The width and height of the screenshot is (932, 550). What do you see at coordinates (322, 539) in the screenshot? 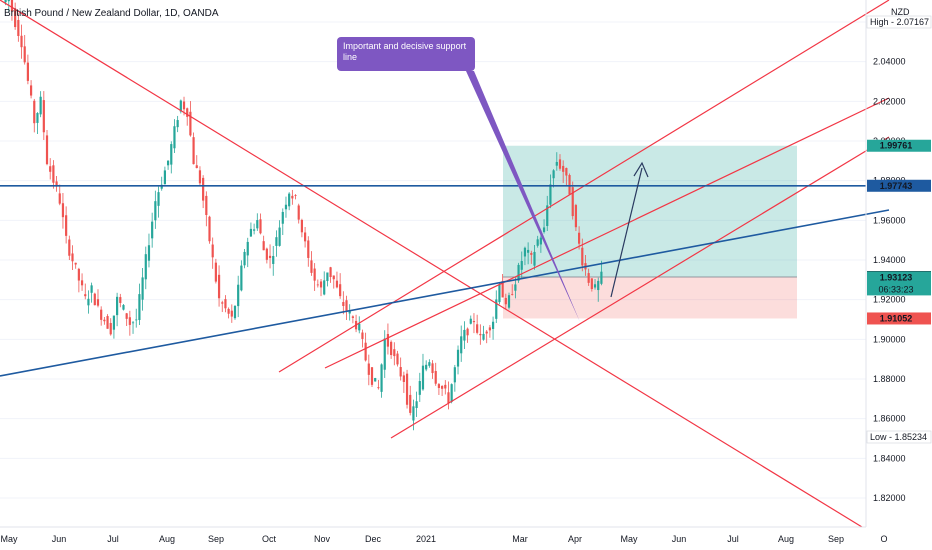
I see `time-tick-label-6: Nov` at bounding box center [322, 539].